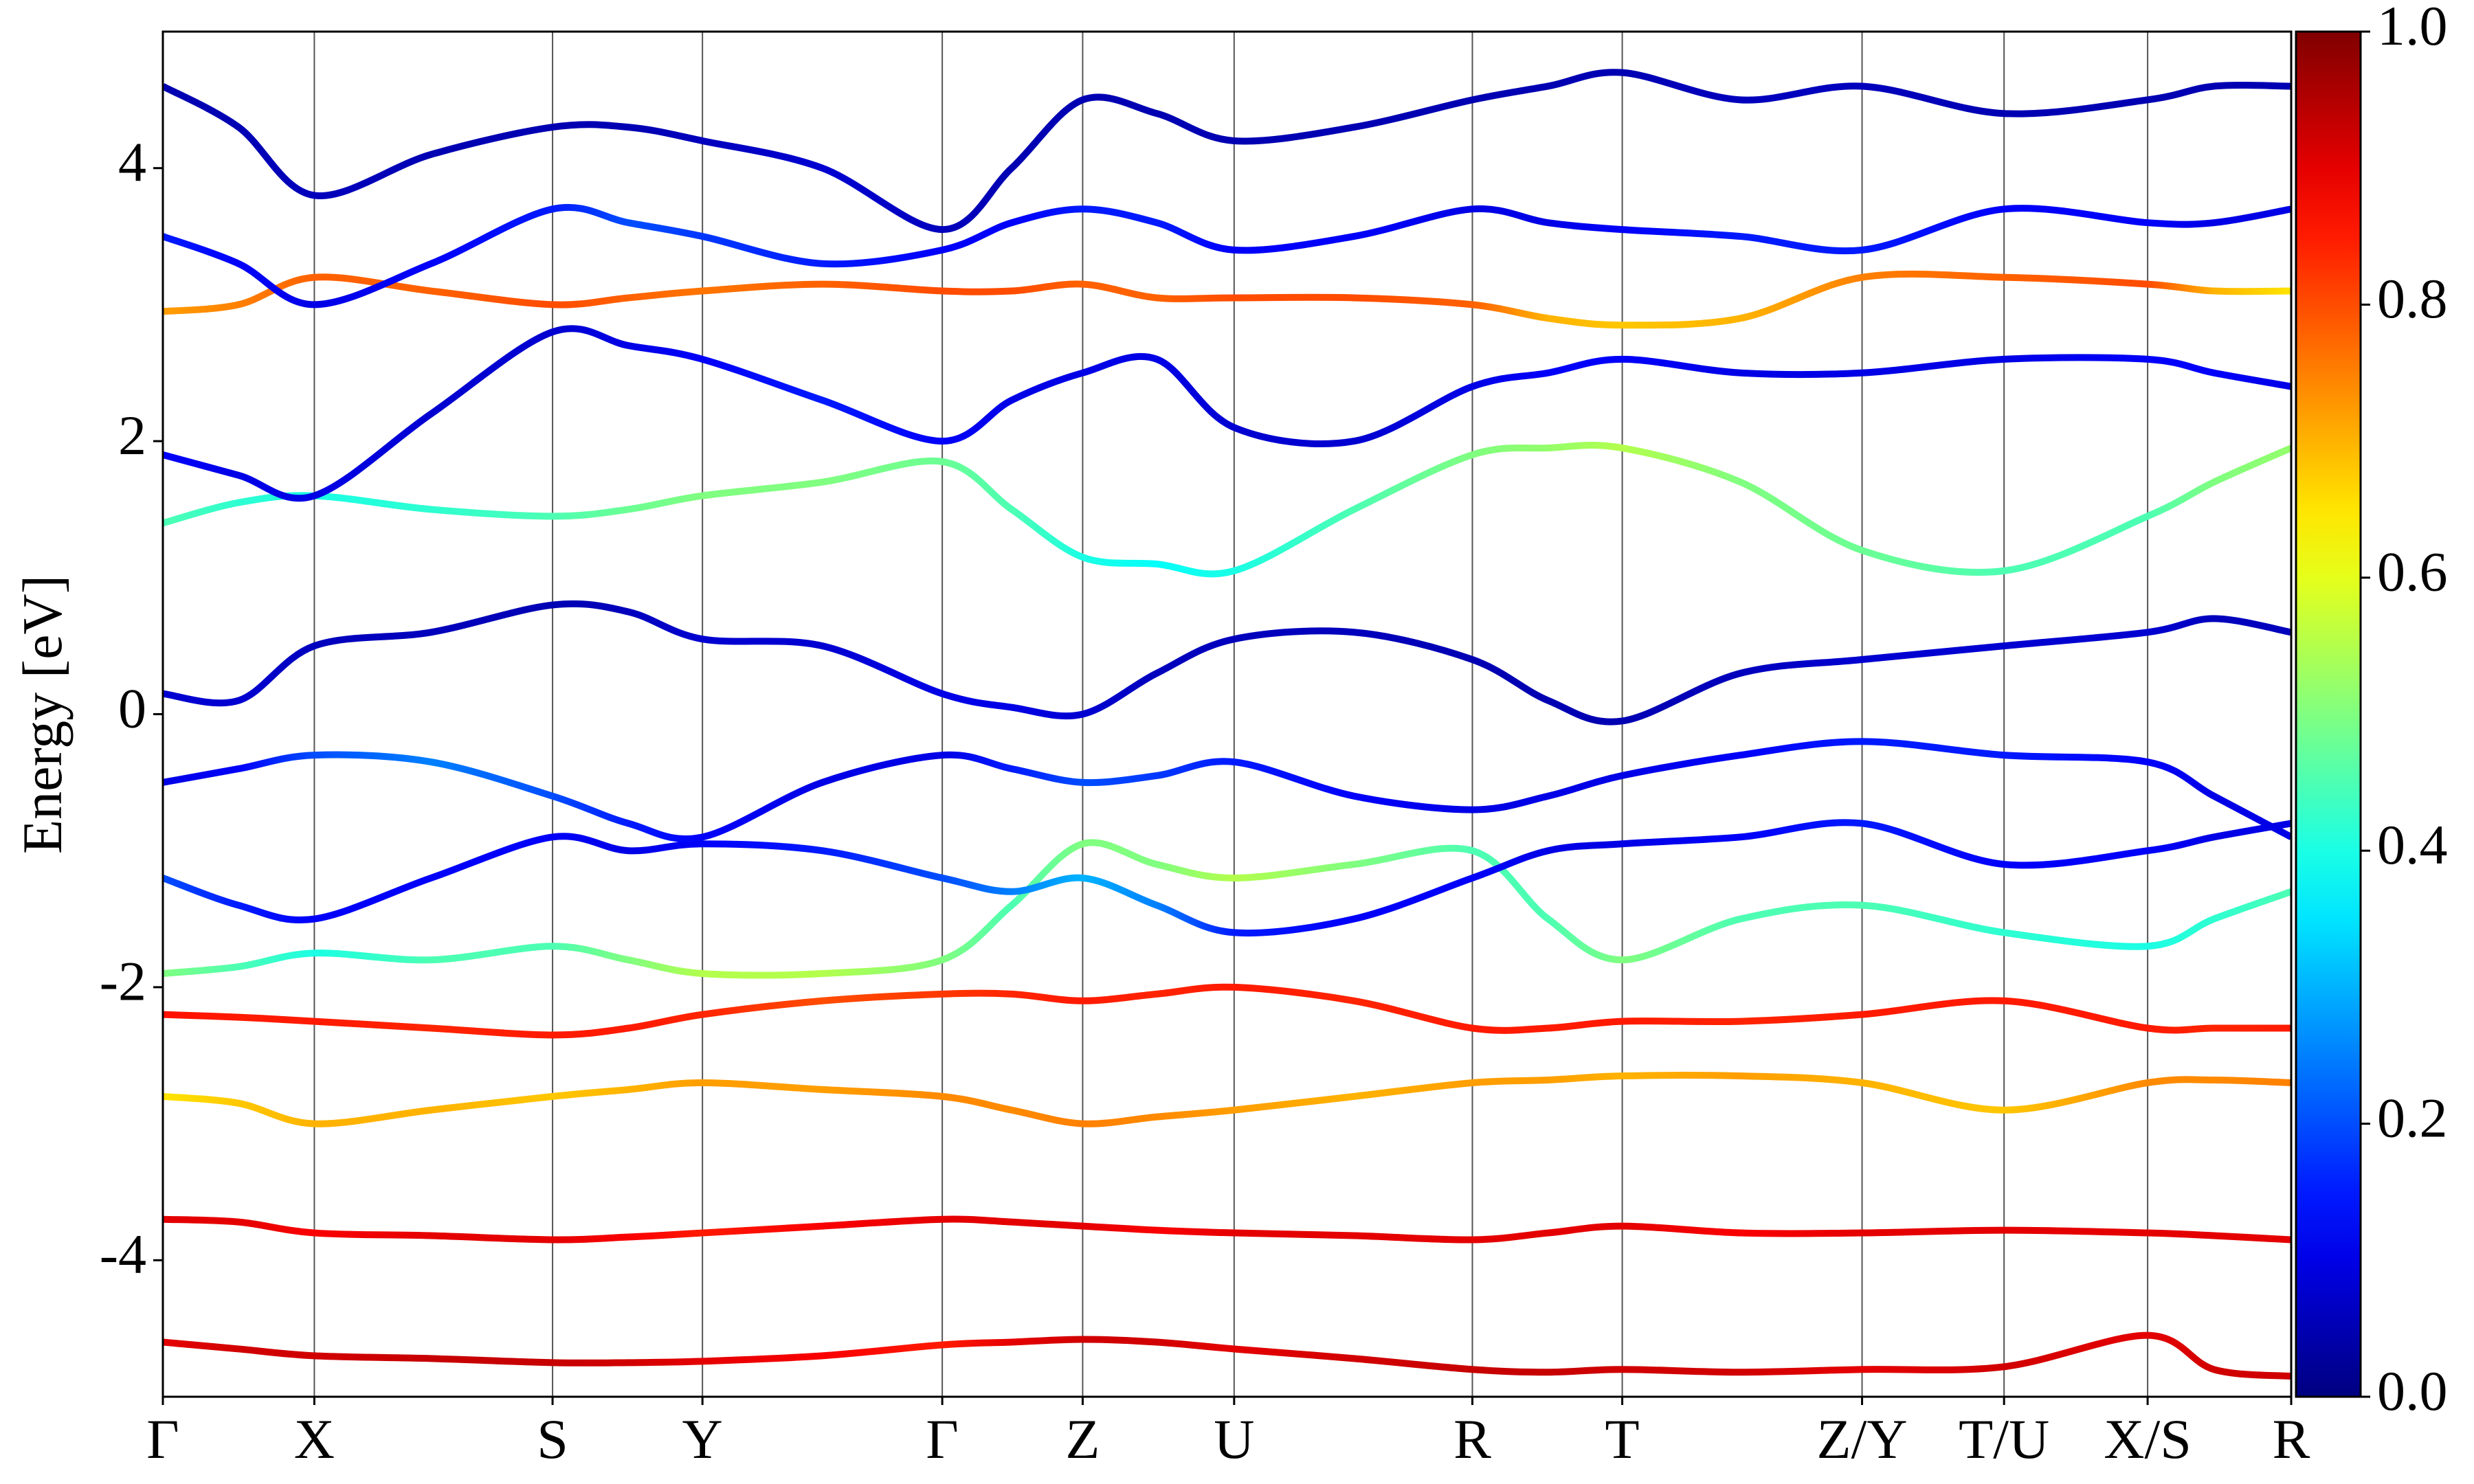 The height and width of the screenshot is (1484, 2474). What do you see at coordinates (123, 981) in the screenshot?
I see `y-tick-label: -2` at bounding box center [123, 981].